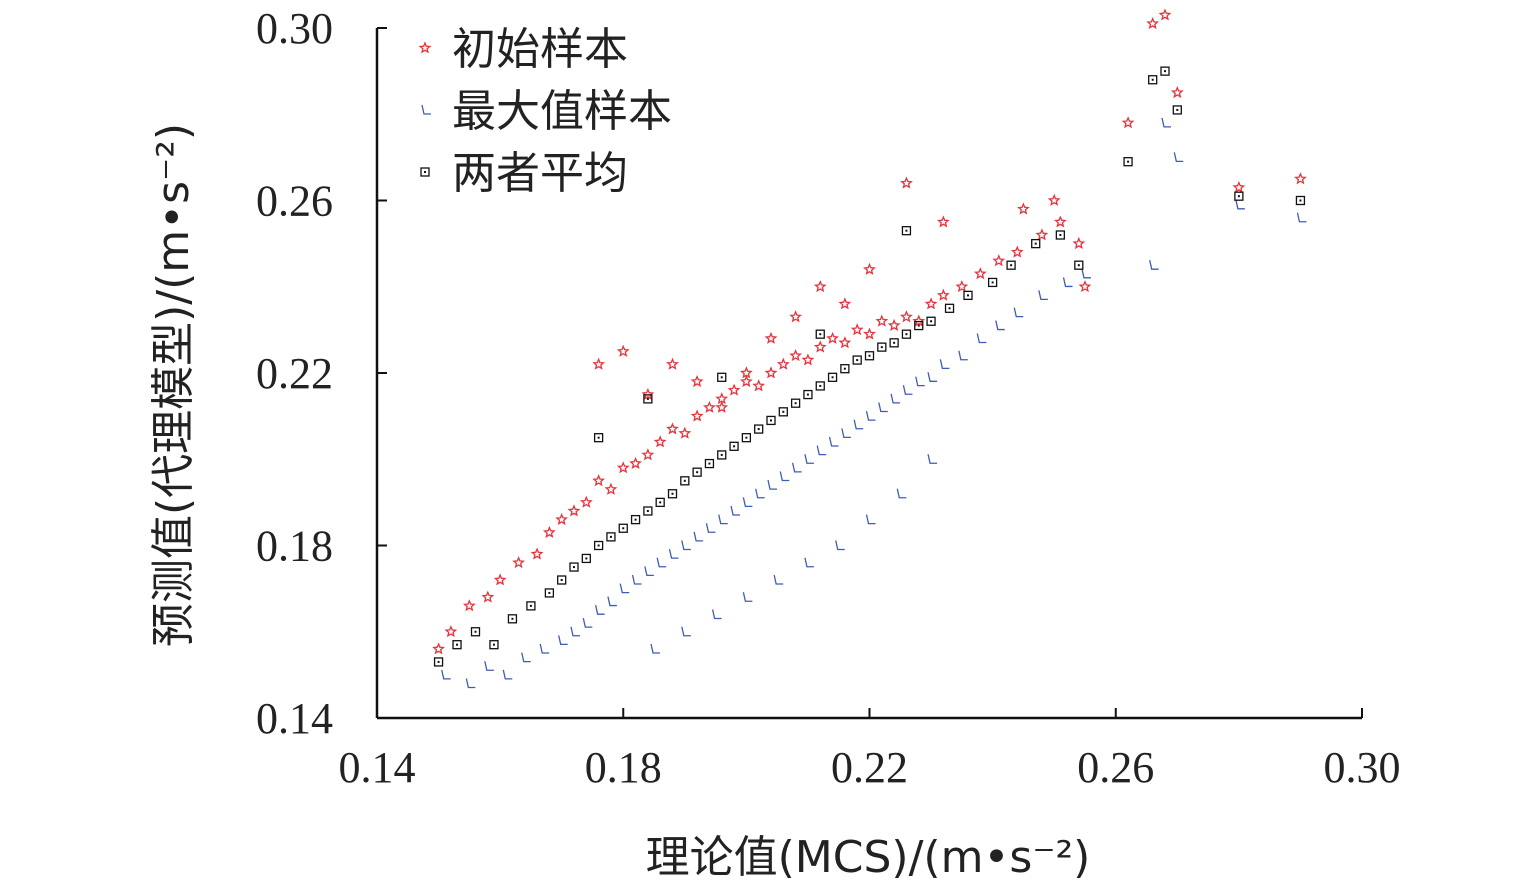  I want to click on legend-item: 最大值样本, so click(546, 111).